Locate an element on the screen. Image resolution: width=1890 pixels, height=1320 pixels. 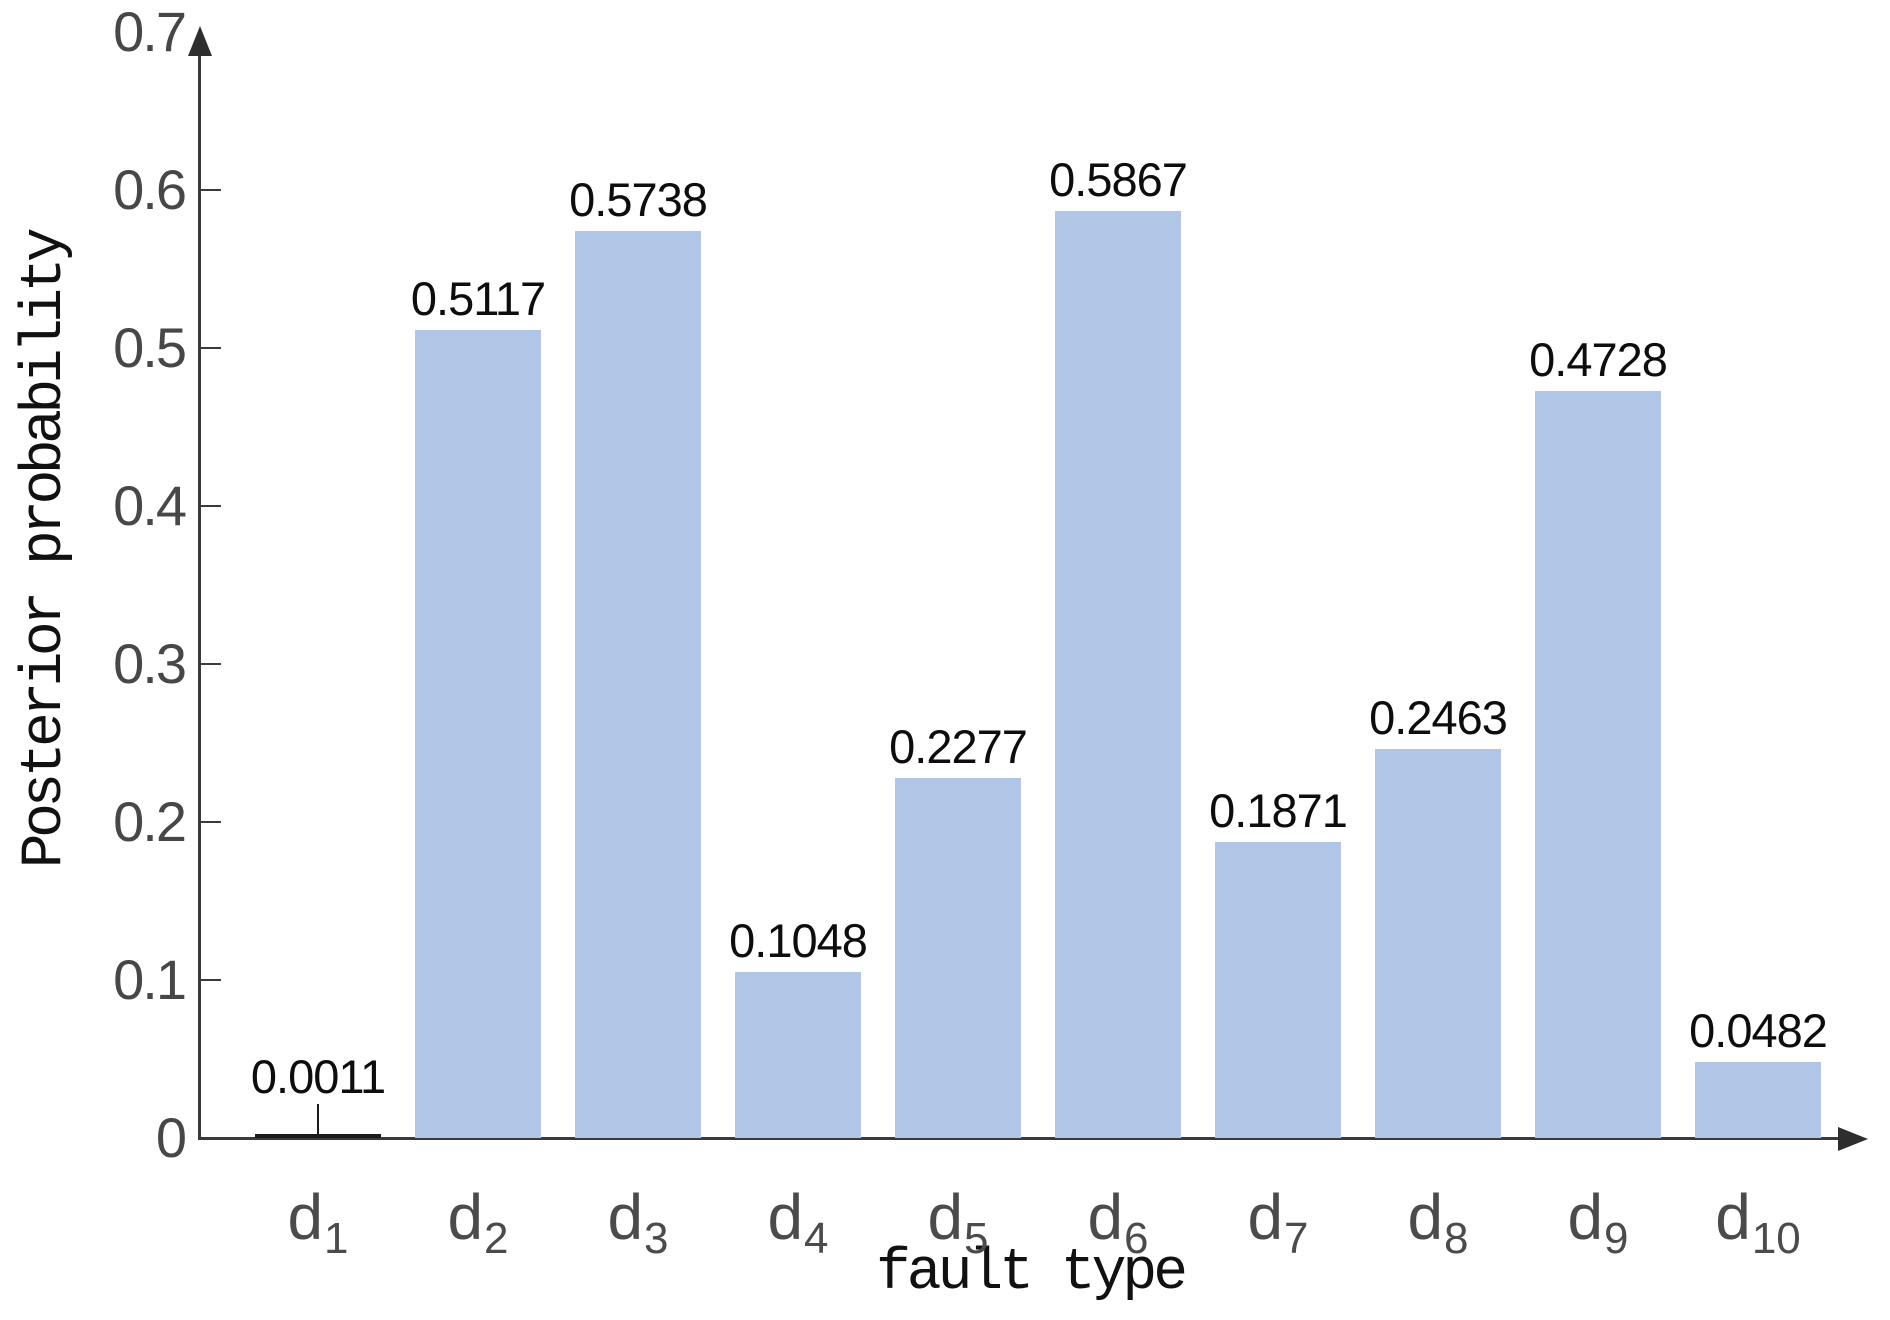
x-category-subscript: 8 is located at coordinates (1456, 1238).